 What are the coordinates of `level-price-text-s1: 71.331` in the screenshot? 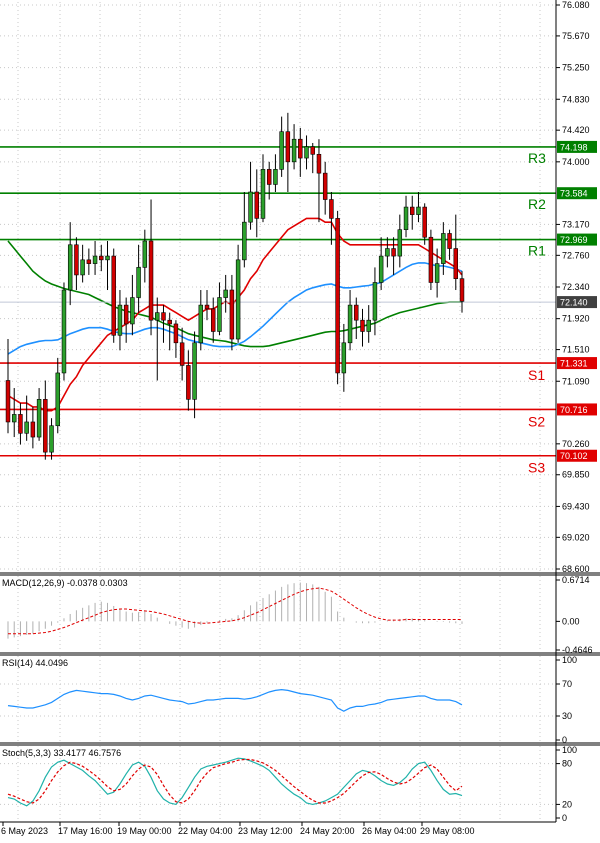 It's located at (574, 364).